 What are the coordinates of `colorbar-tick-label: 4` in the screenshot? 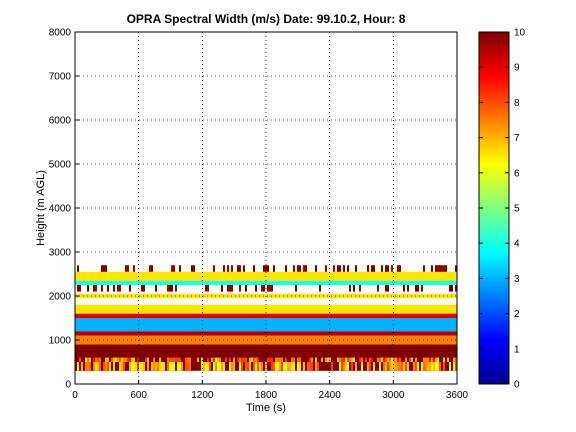 It's located at (517, 244).